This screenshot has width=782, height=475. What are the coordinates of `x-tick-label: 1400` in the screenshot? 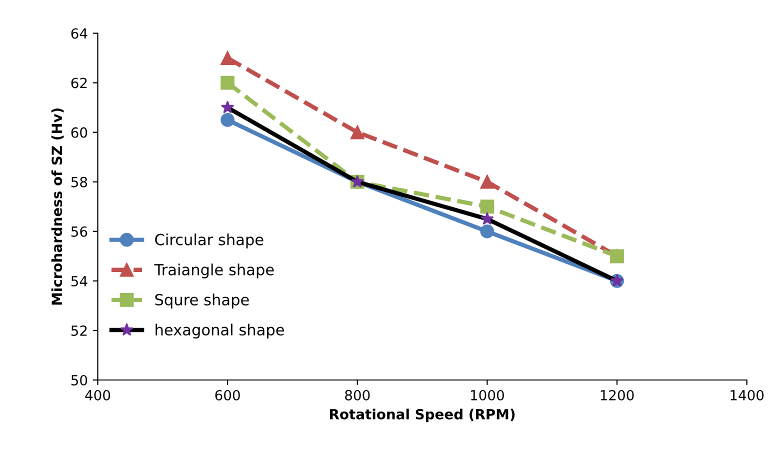 It's located at (747, 395).